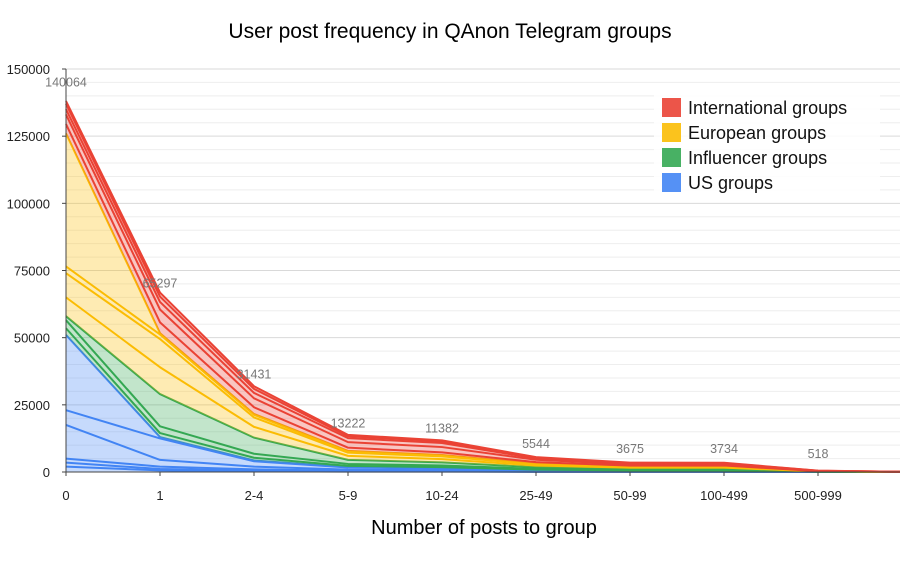  Describe the element at coordinates (757, 133) in the screenshot. I see `legend-label-european-groups: European groups` at that location.